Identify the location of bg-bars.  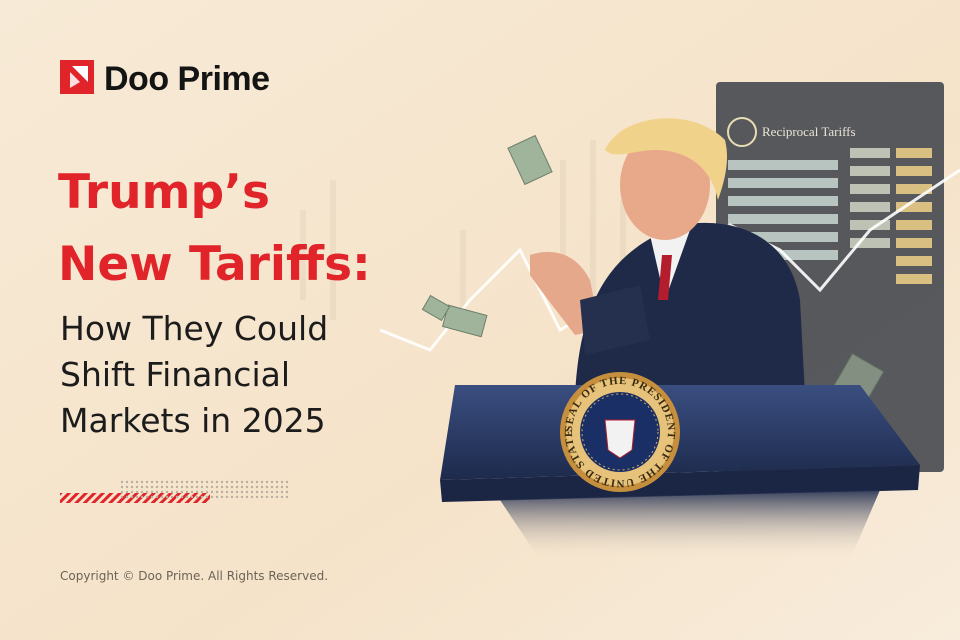
(463, 230).